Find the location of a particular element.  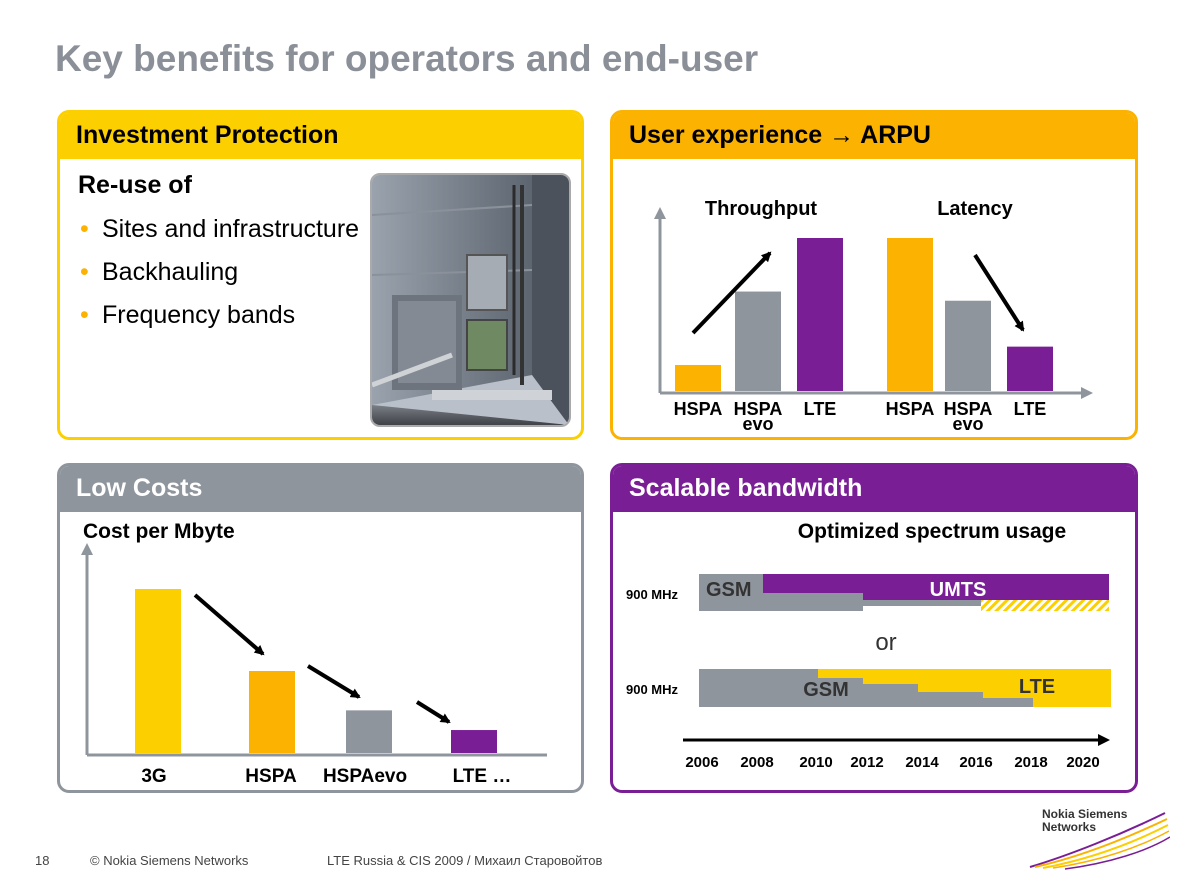

bullet-item: • Backhauling is located at coordinates (223, 272).